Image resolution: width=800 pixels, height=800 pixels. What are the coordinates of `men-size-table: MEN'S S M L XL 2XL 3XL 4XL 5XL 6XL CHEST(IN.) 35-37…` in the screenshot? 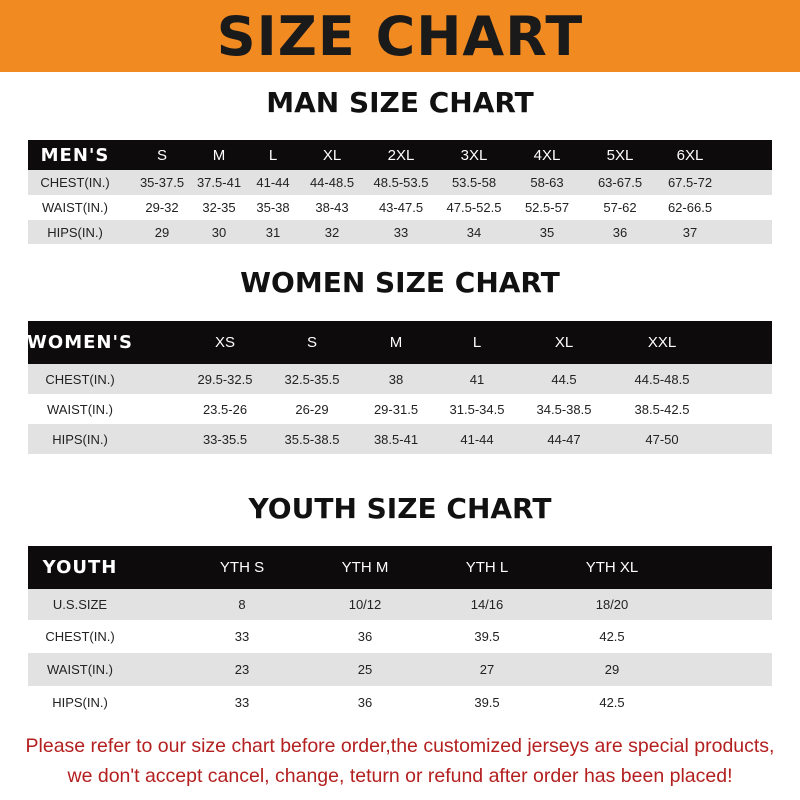 It's located at (400, 192).